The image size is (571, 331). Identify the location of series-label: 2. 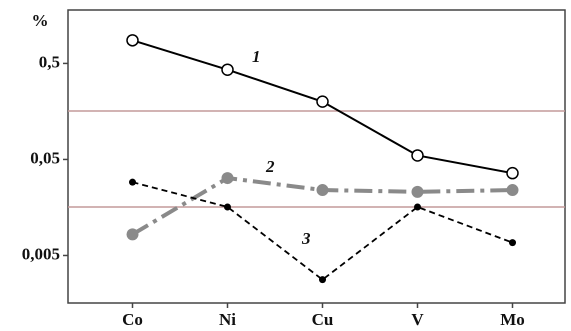
(270, 166).